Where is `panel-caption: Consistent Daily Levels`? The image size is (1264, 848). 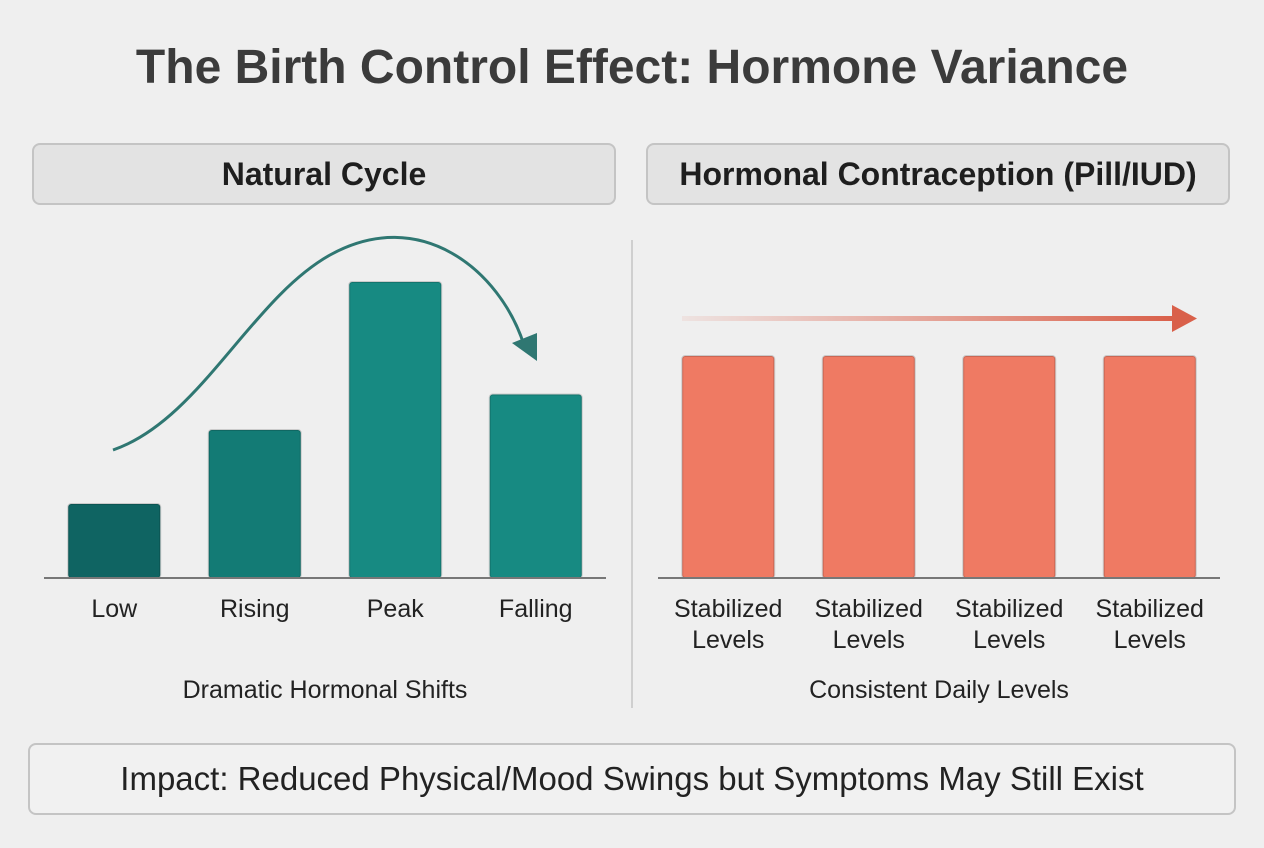 panel-caption: Consistent Daily Levels is located at coordinates (939, 690).